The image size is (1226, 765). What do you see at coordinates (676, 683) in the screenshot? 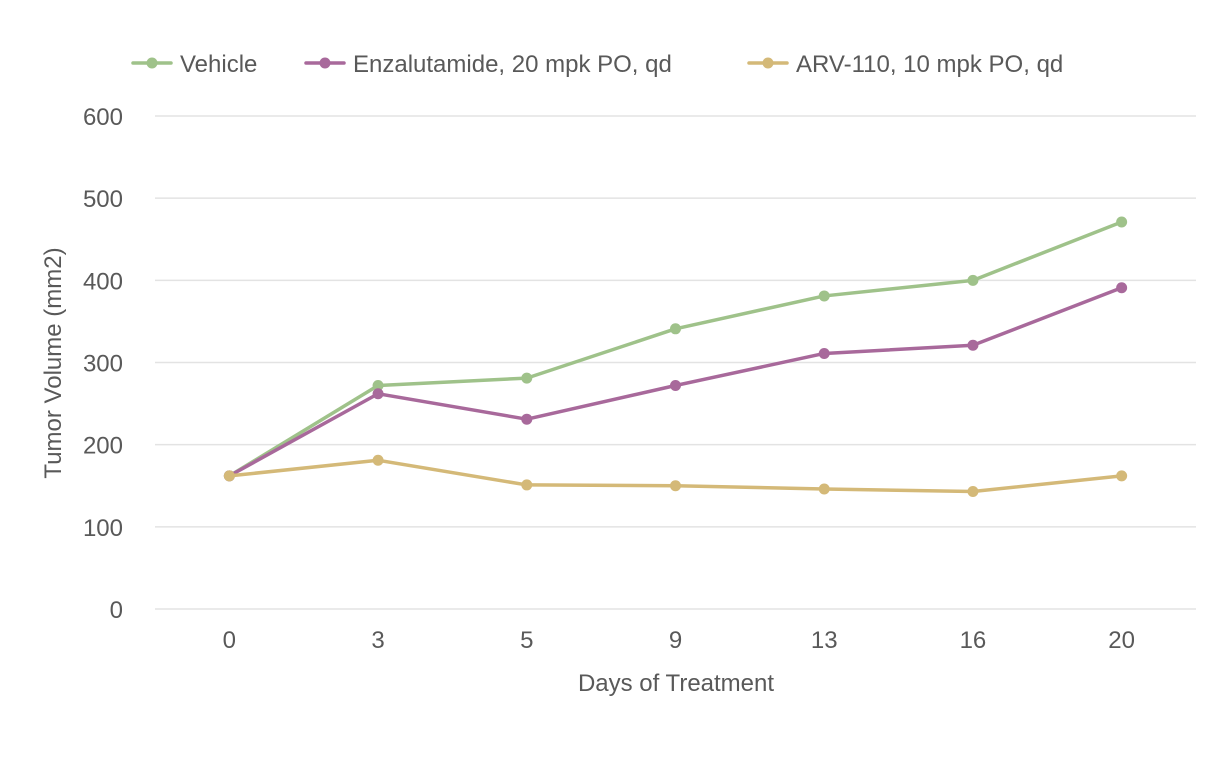
I see `x-axis-title: Days of Treatment` at bounding box center [676, 683].